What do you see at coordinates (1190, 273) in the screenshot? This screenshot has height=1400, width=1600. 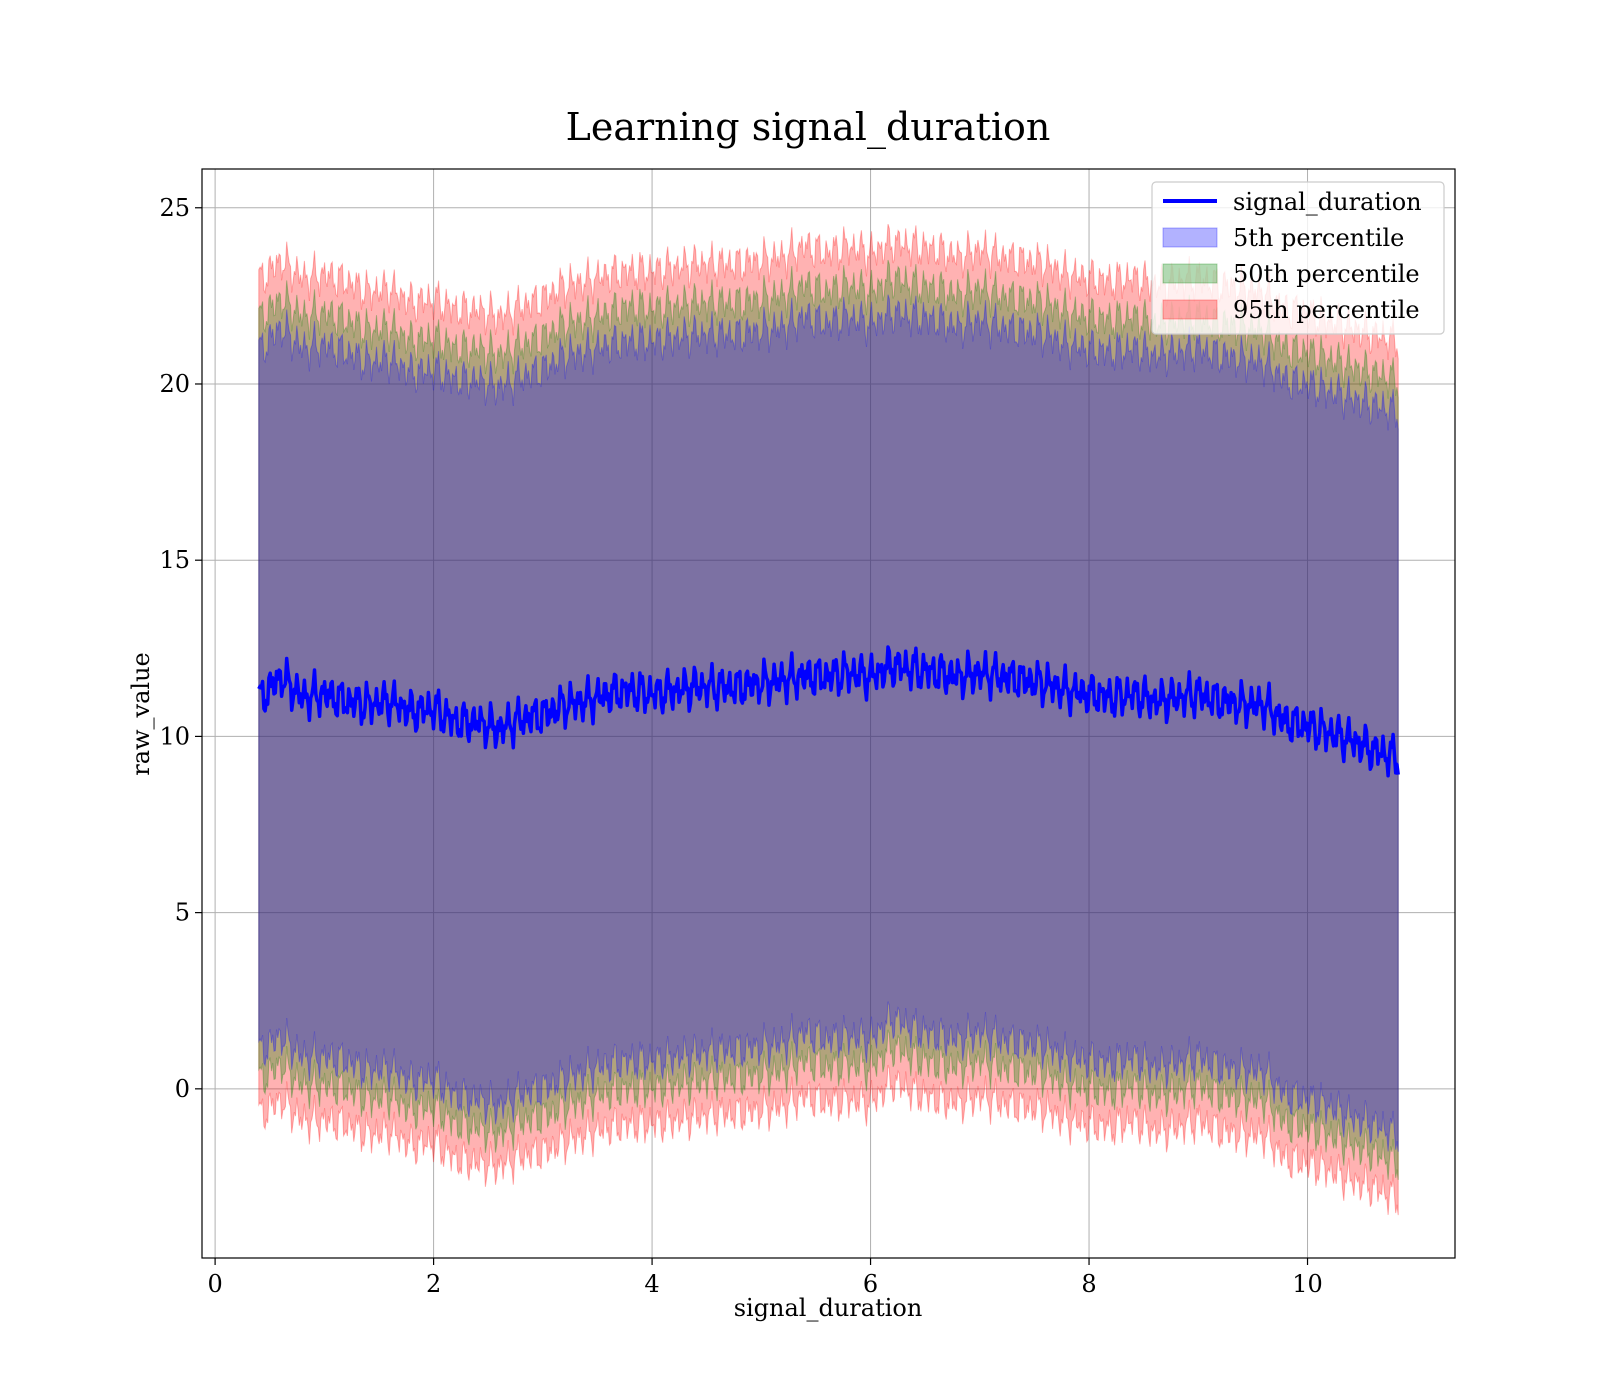 I see `legend-swatch-50th` at bounding box center [1190, 273].